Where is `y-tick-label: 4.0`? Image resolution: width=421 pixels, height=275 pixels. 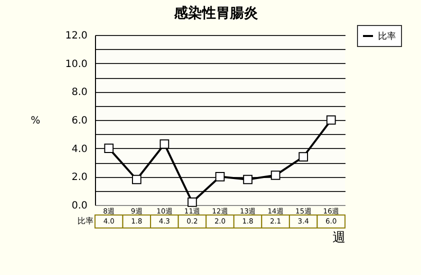 y-tick-label: 4.0 is located at coordinates (80, 149).